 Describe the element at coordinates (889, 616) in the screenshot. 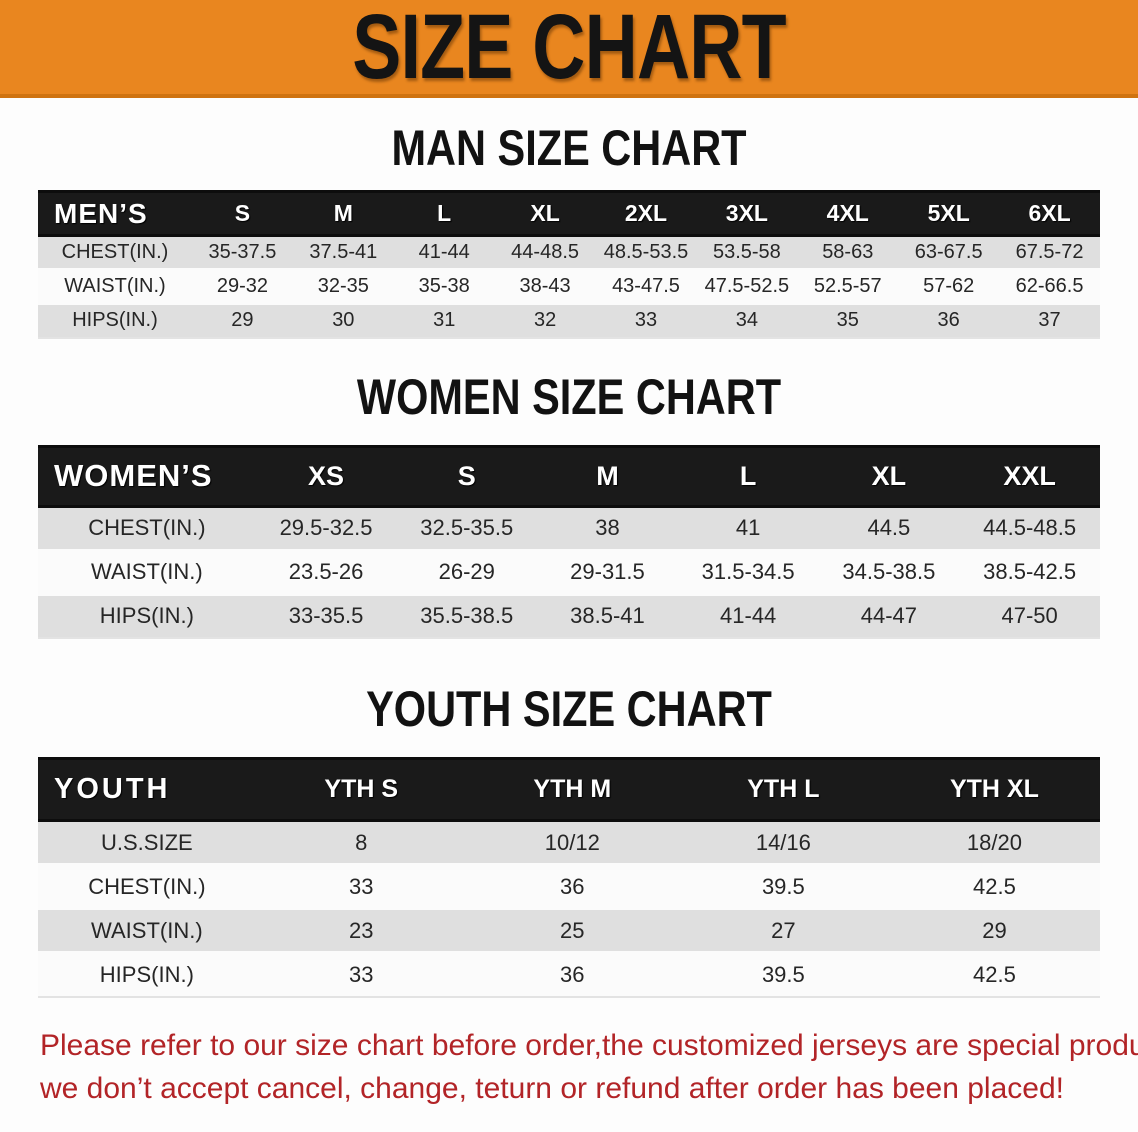

I see `table-cell: 44-47` at that location.